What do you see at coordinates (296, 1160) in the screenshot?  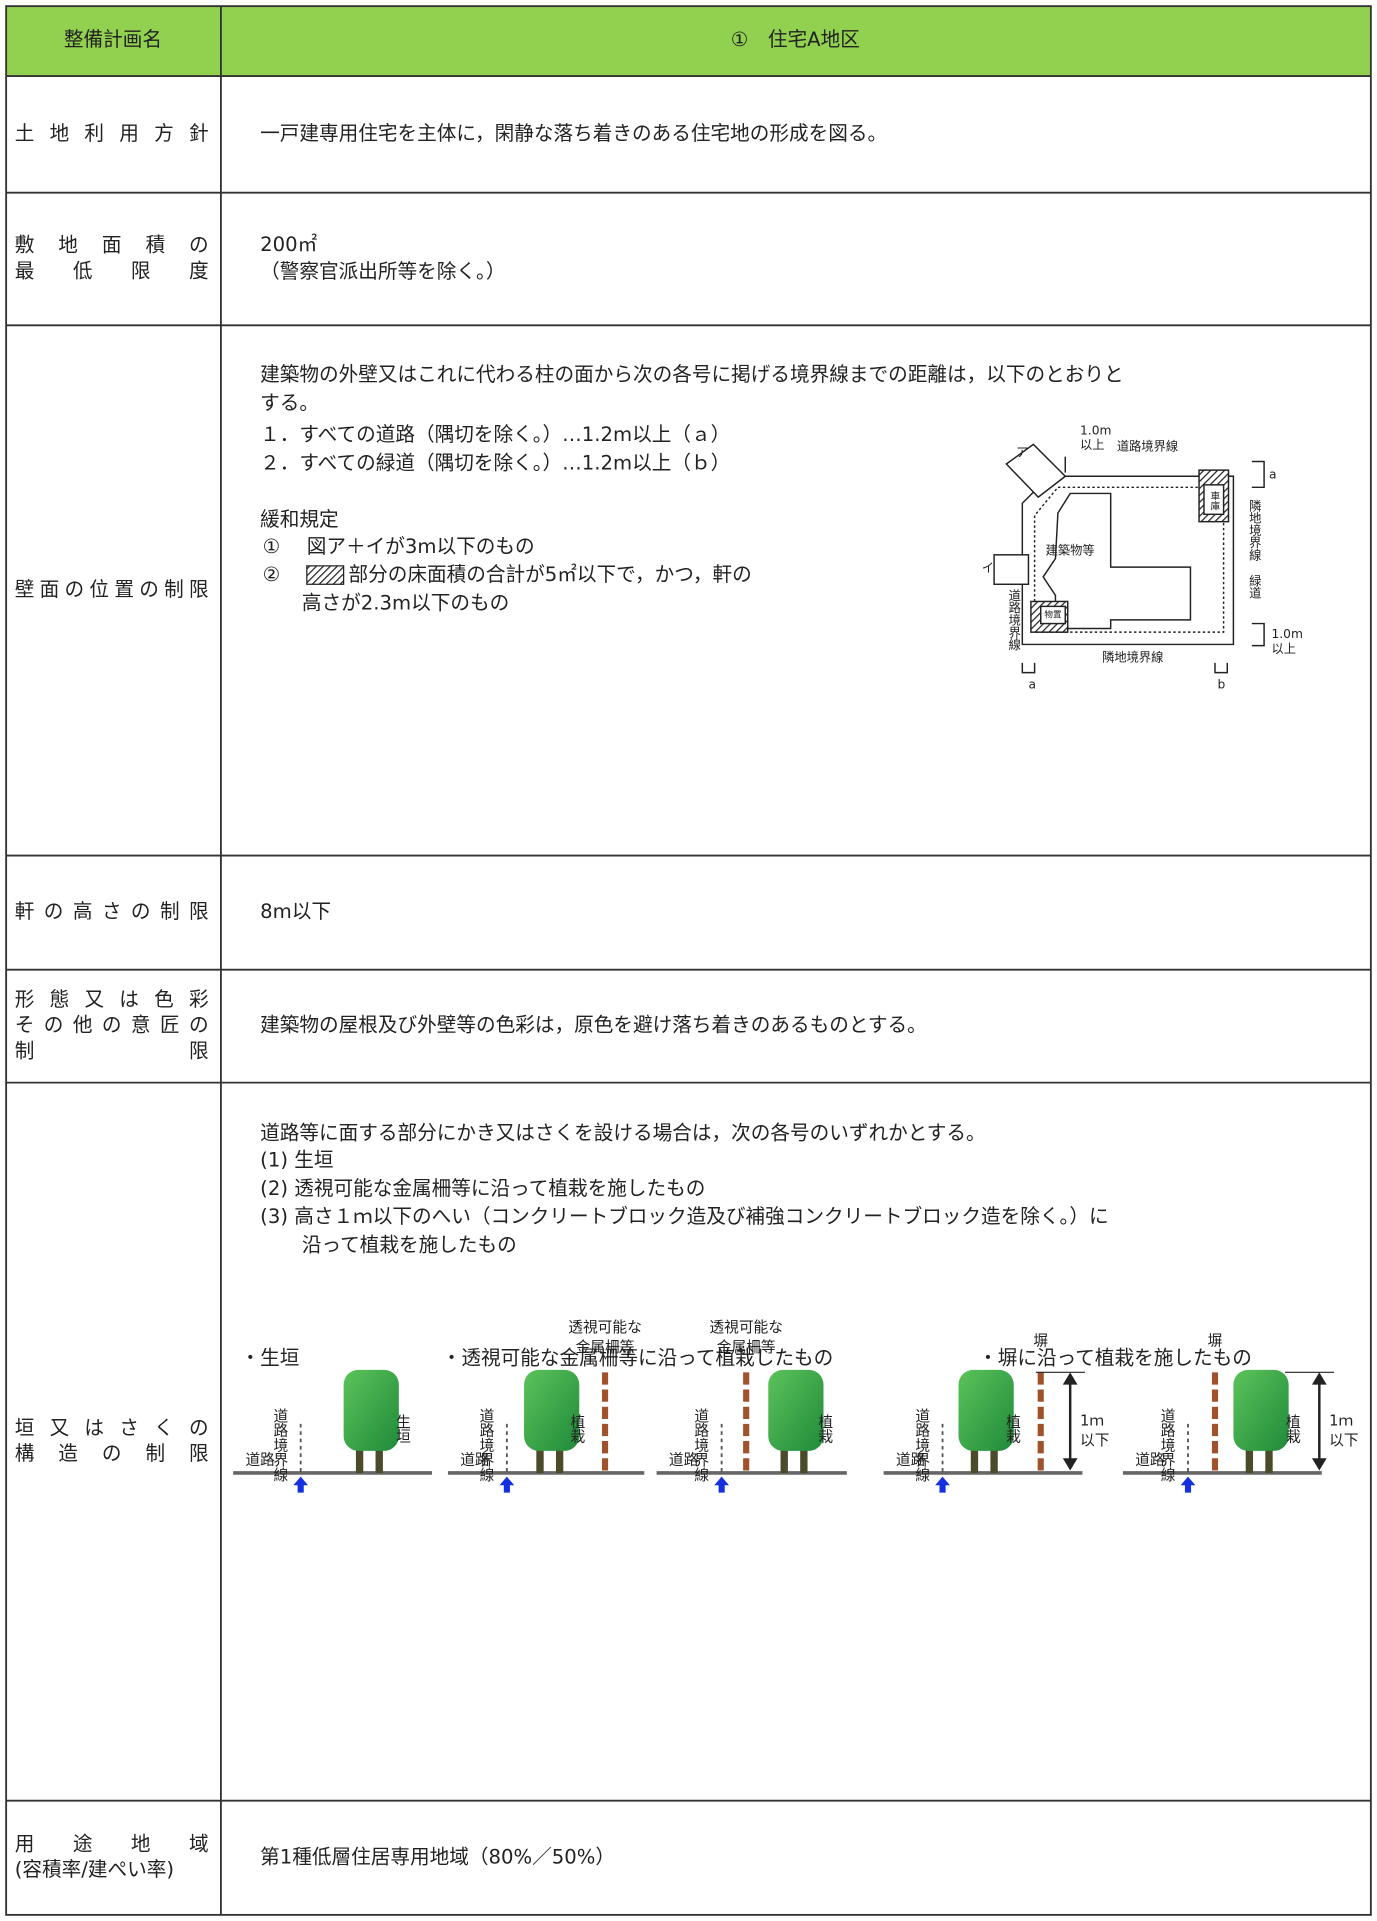 I see `row-content: (1) 生垣` at bounding box center [296, 1160].